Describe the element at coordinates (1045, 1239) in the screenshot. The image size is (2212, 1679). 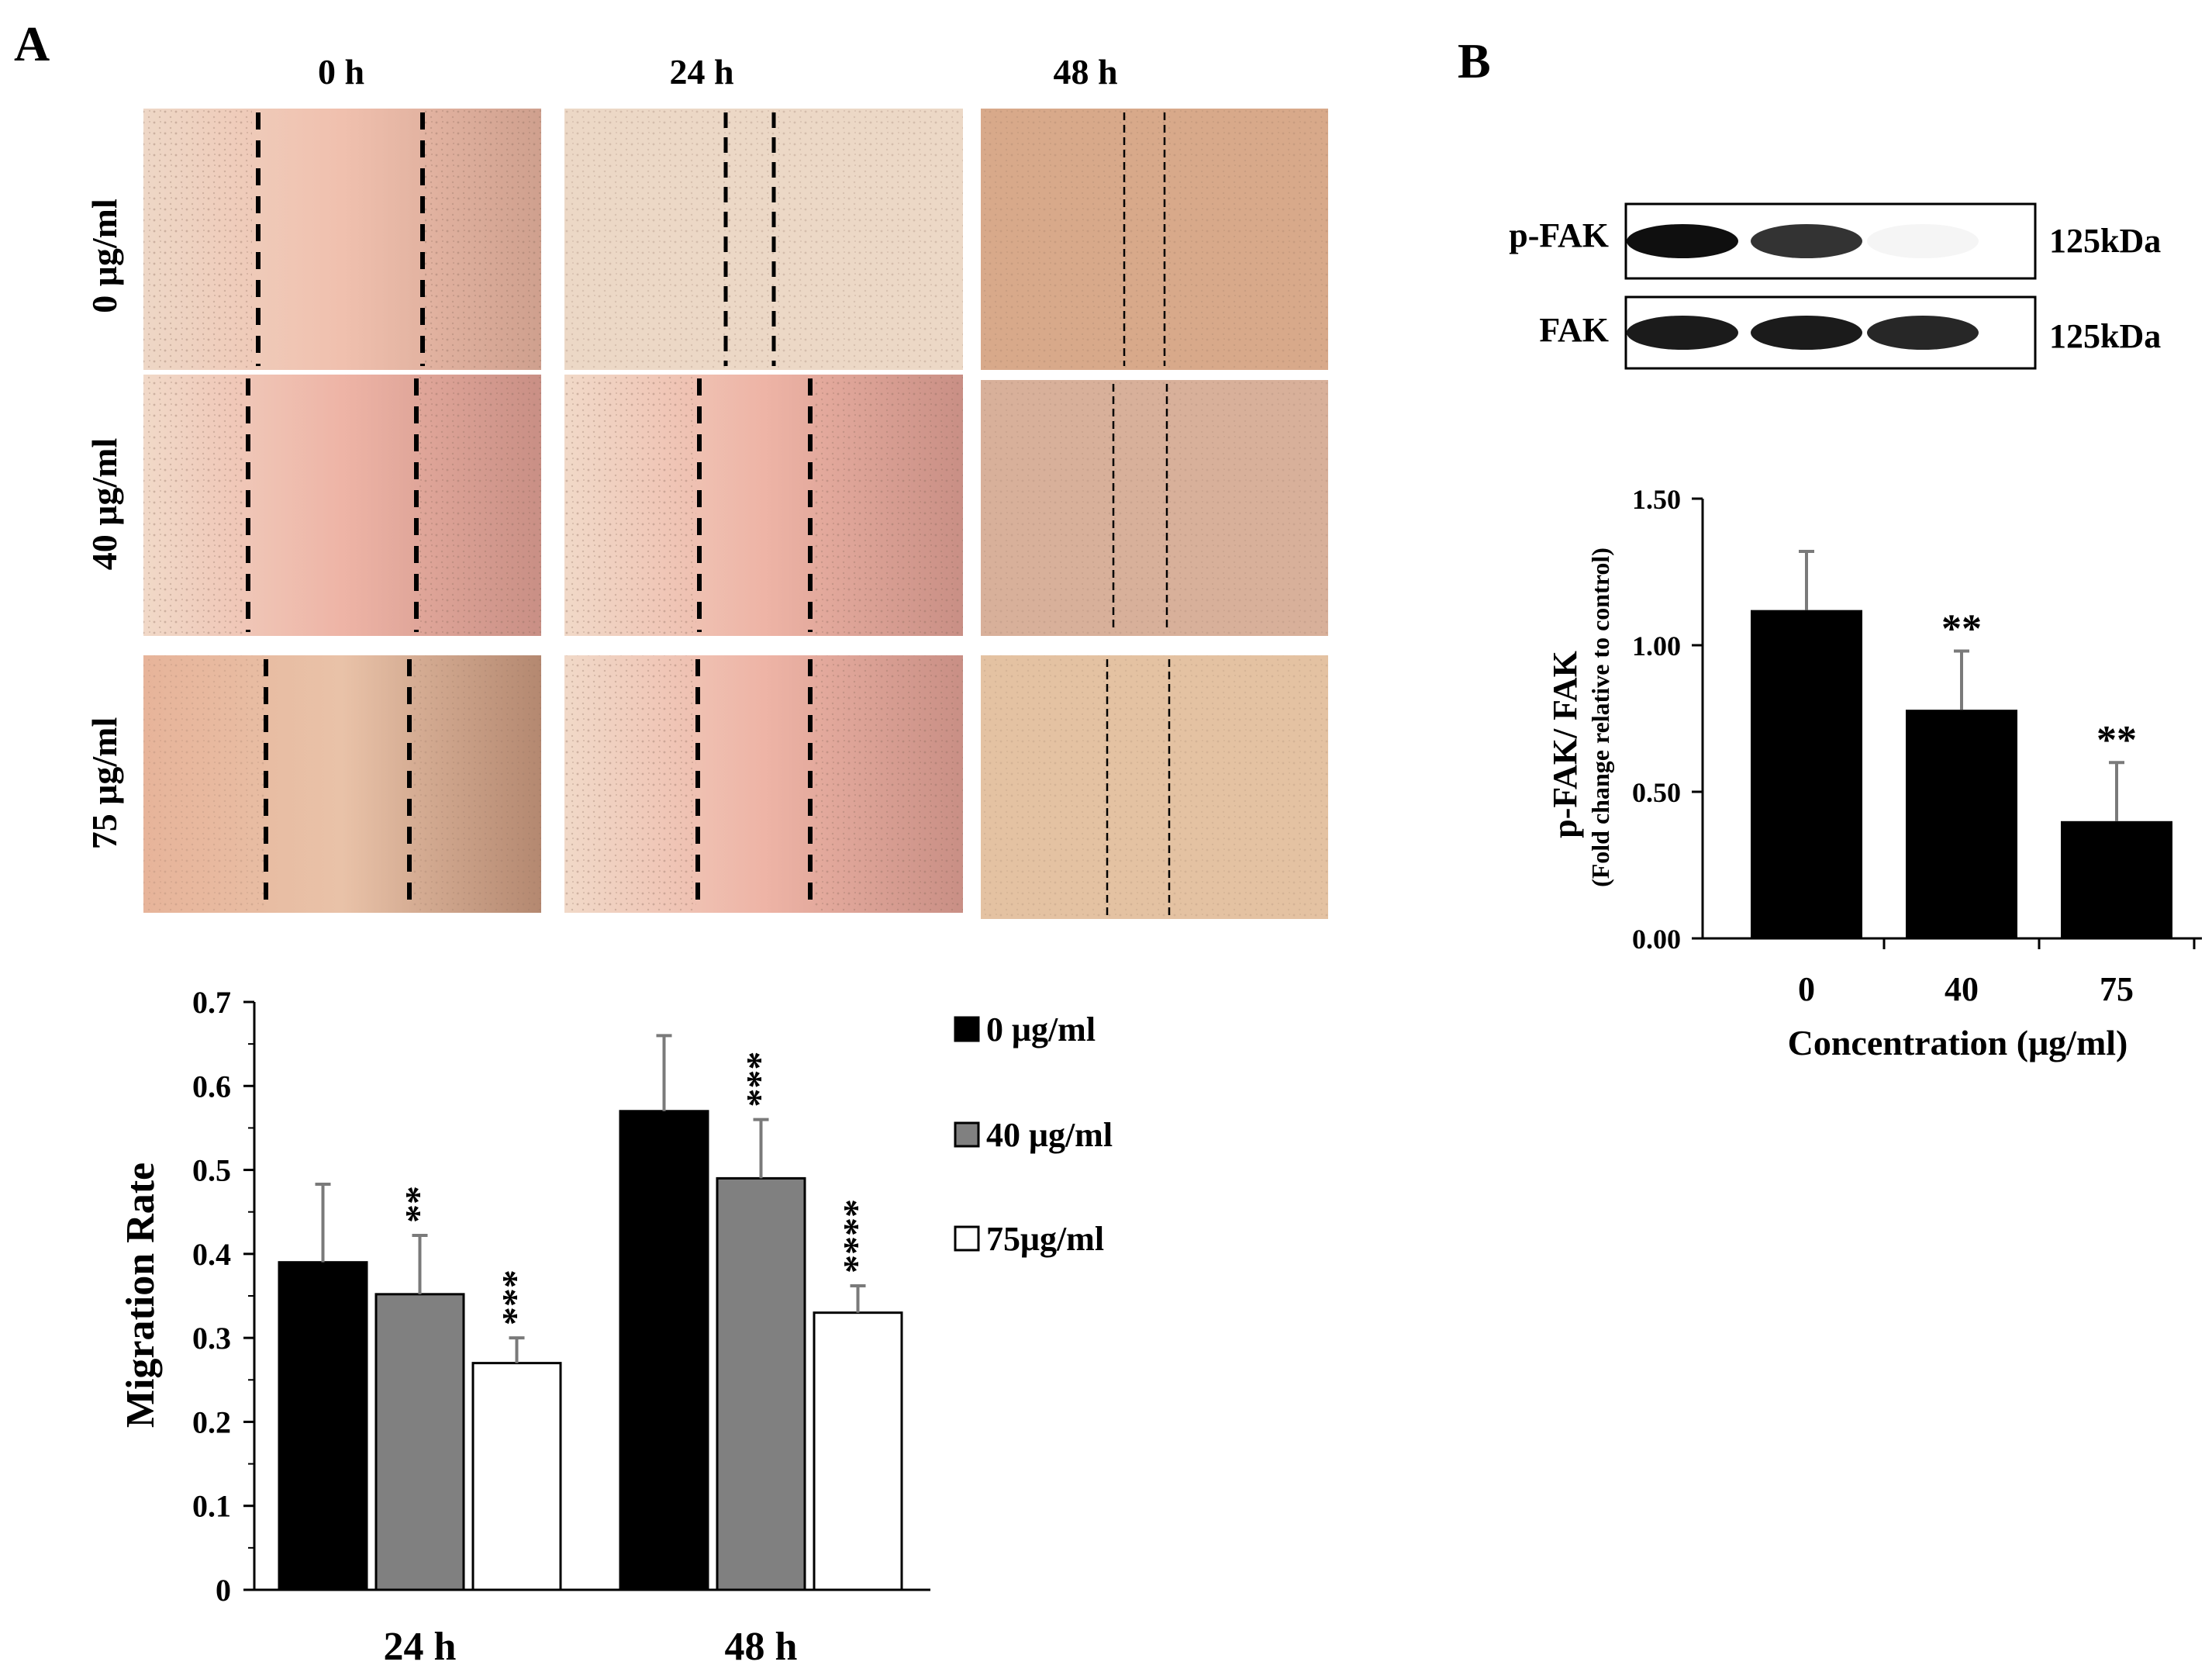
I see `legend-label-2: 75μg/ml` at that location.